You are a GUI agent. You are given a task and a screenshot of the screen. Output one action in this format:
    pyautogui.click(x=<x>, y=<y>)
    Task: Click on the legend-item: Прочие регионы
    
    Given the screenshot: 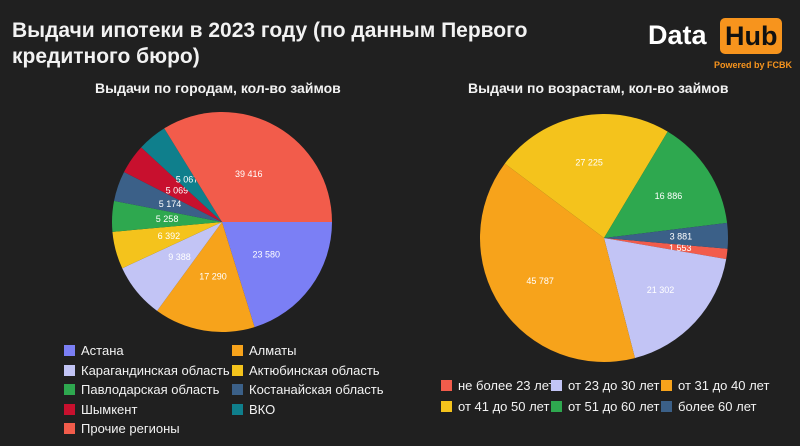 What is the action you would take?
    pyautogui.click(x=122, y=428)
    